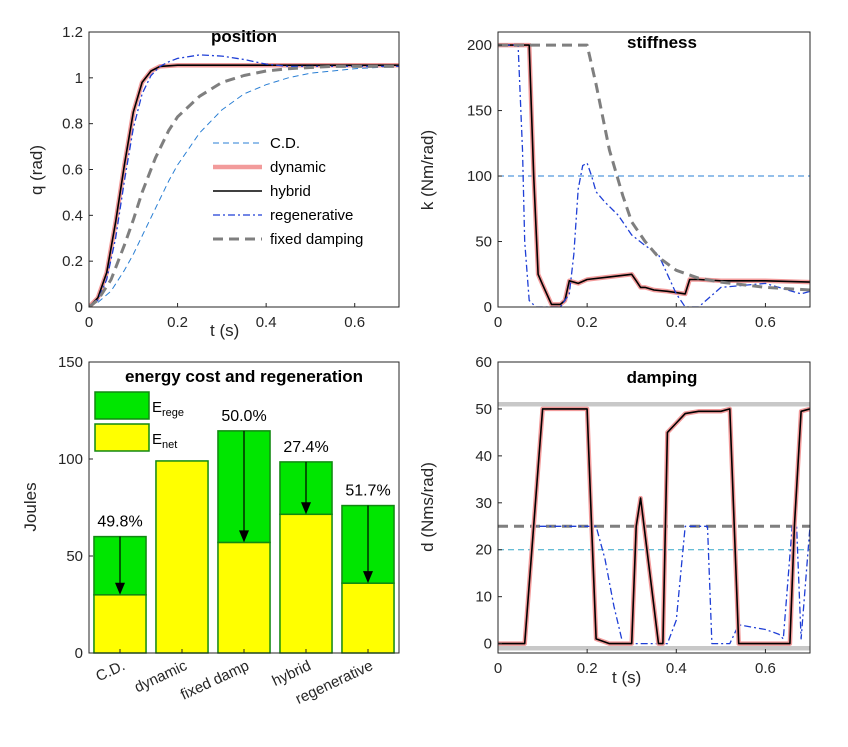 The height and width of the screenshot is (747, 848). Describe the element at coordinates (75, 508) in the screenshot. I see `energy-y-ticks: 0 50 100 150` at that location.